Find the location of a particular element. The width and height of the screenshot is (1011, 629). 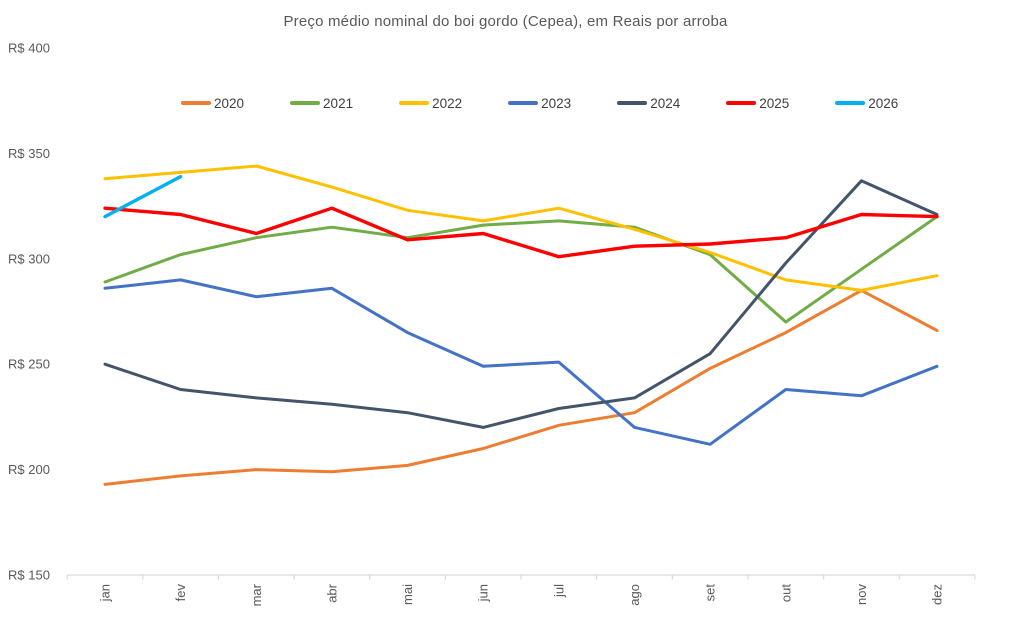

legend-item-2023: 2023 is located at coordinates (539, 103).